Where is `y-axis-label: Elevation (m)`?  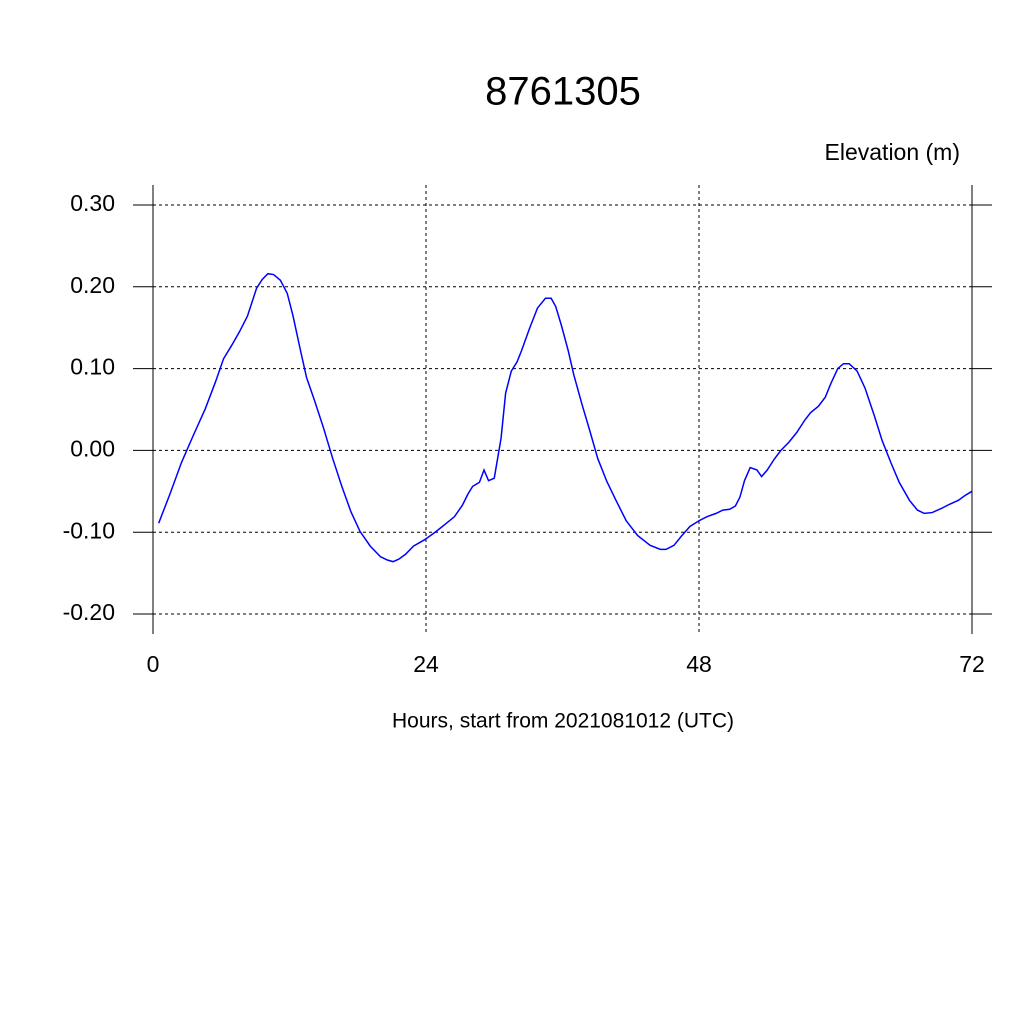 y-axis-label: Elevation (m) is located at coordinates (892, 152).